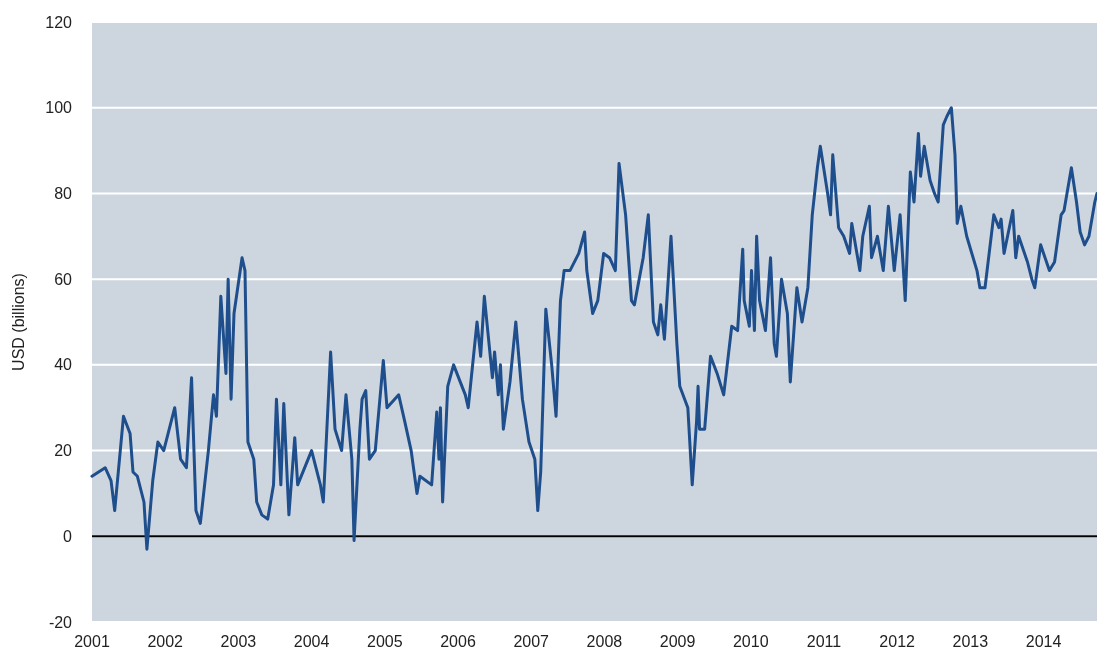 The image size is (1097, 662). What do you see at coordinates (59, 22) in the screenshot?
I see `y-tick-label: 120` at bounding box center [59, 22].